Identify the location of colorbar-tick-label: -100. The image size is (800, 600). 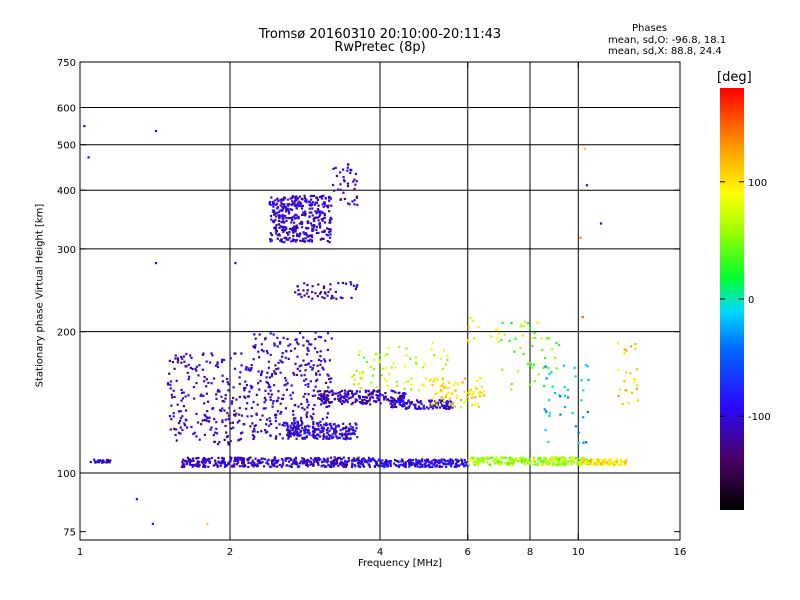
(759, 417).